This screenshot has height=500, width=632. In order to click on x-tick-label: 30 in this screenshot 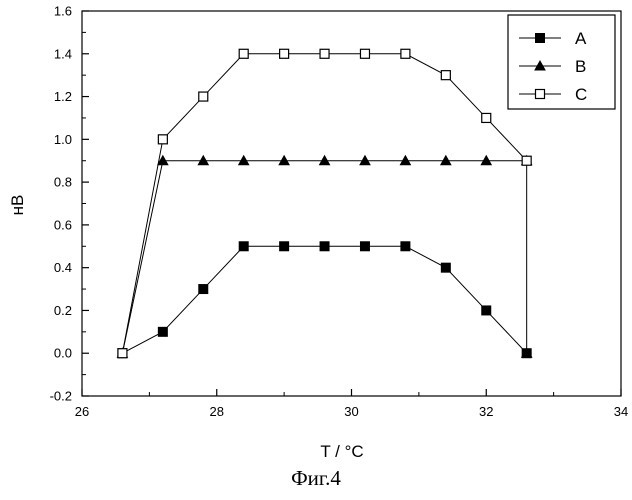, I will do `click(351, 411)`.